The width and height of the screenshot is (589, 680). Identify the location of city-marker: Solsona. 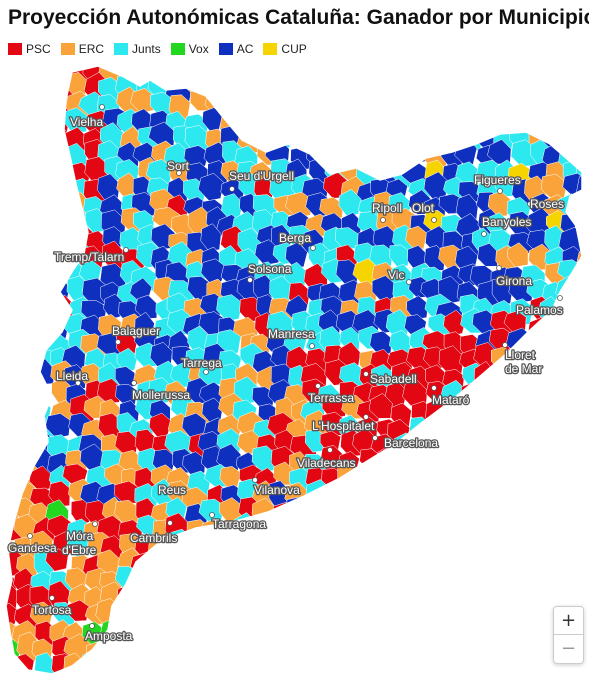
(270, 272).